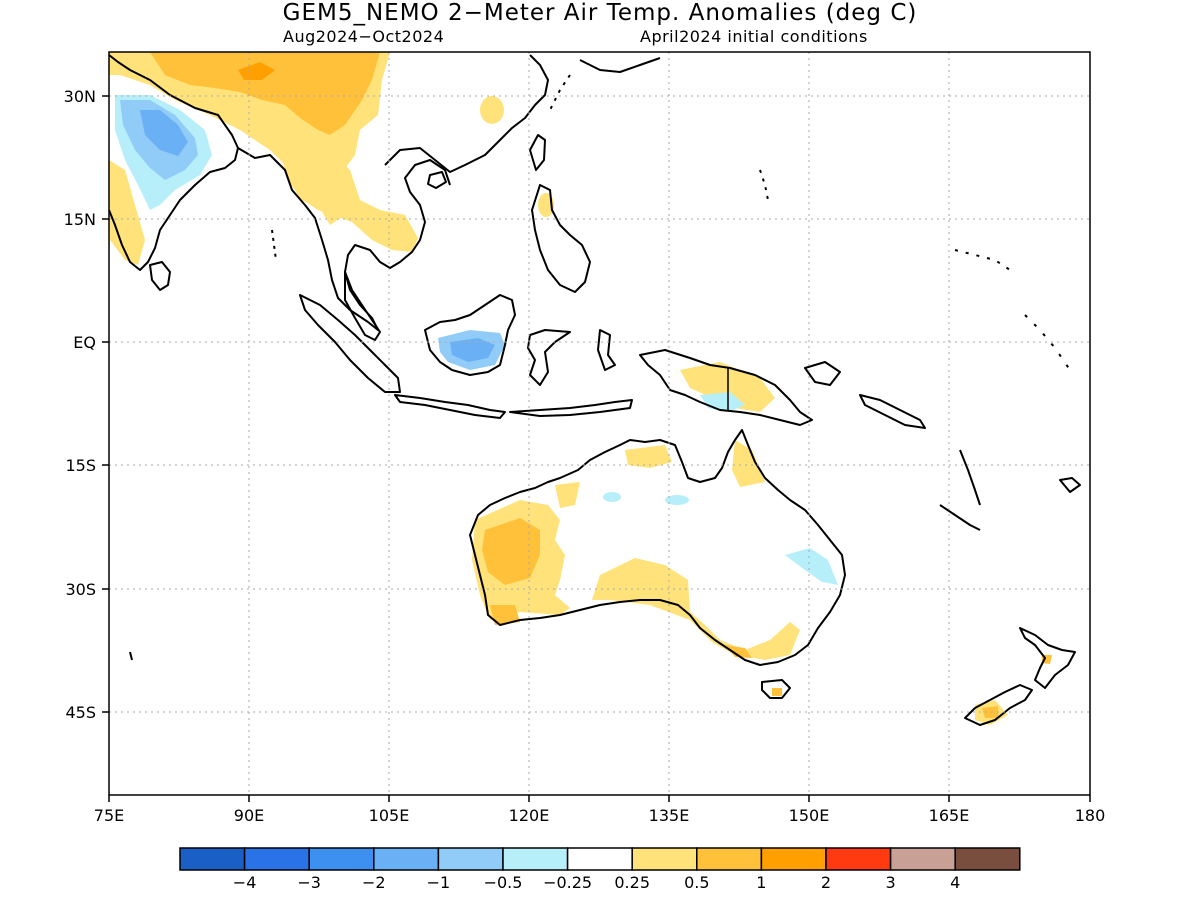  What do you see at coordinates (620, 65) in the screenshot?
I see `coastline-japan` at bounding box center [620, 65].